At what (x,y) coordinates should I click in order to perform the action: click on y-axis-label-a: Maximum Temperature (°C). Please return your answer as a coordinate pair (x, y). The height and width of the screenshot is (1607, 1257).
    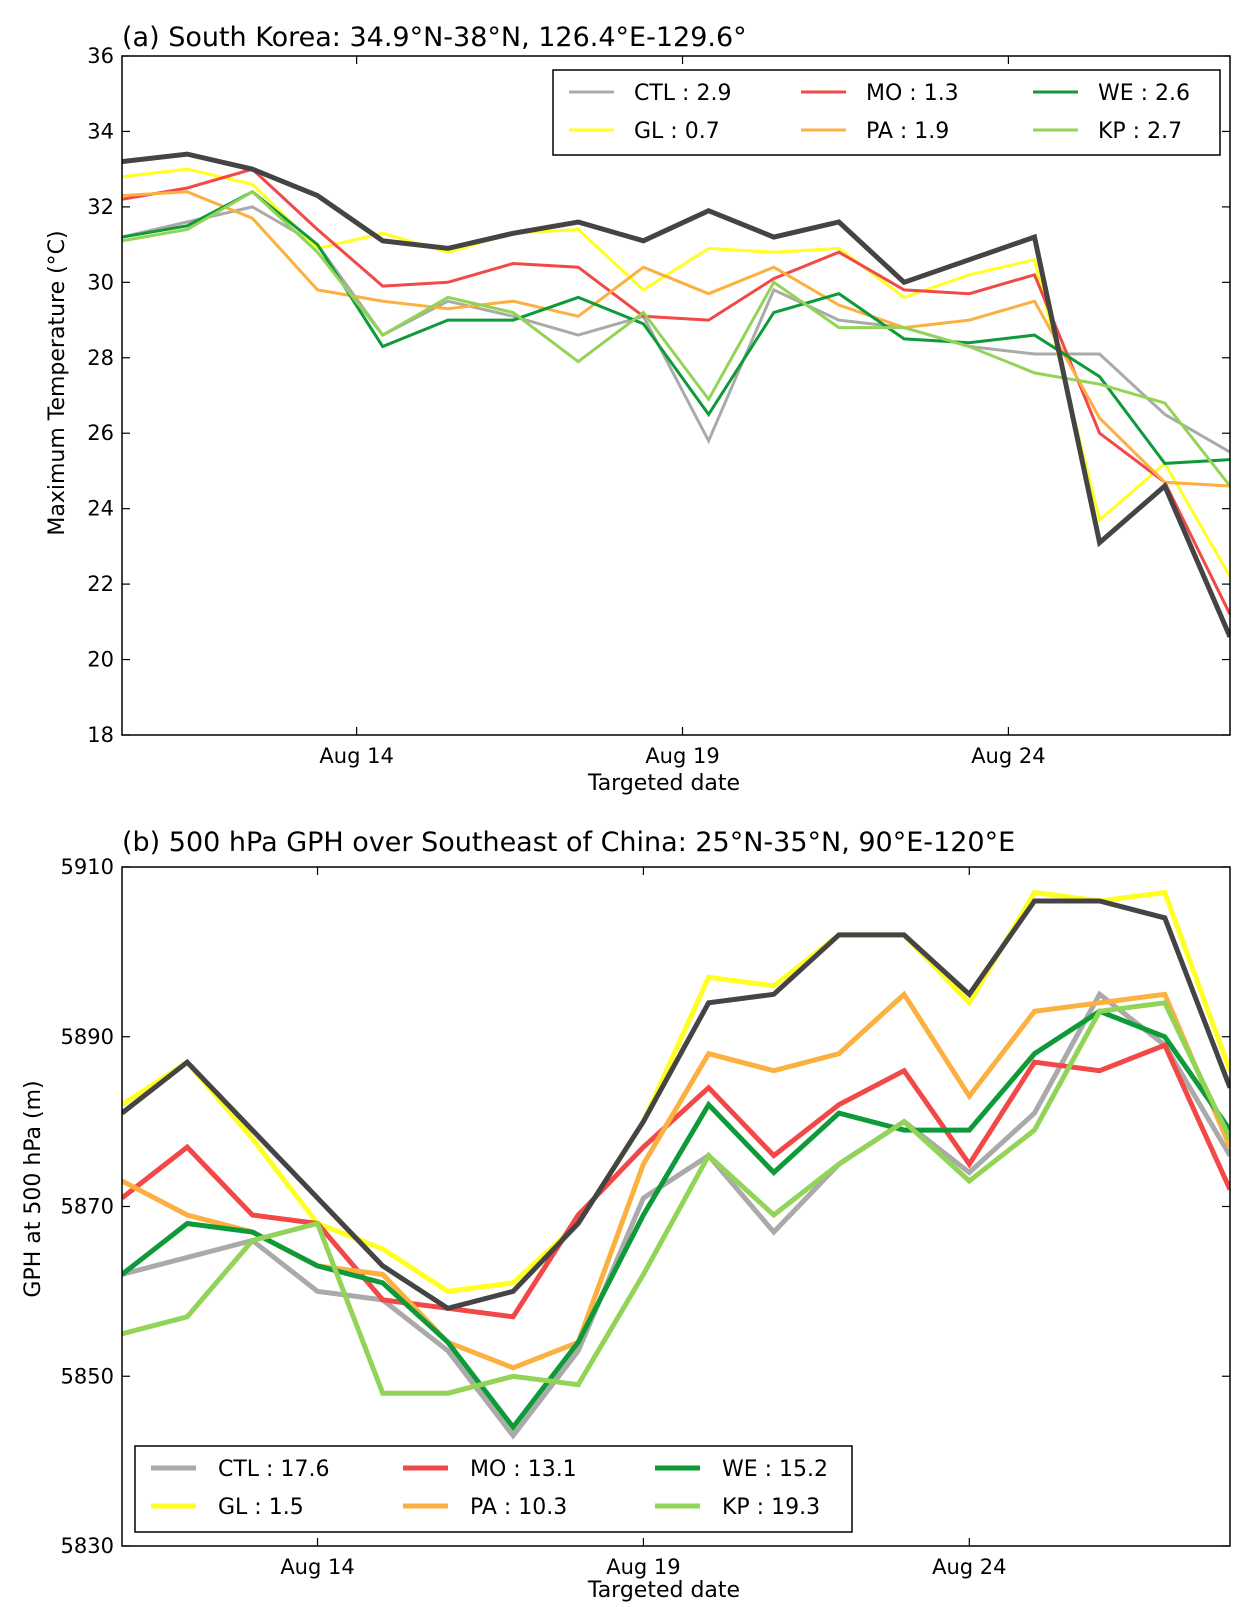
    Looking at the image, I should click on (57, 382).